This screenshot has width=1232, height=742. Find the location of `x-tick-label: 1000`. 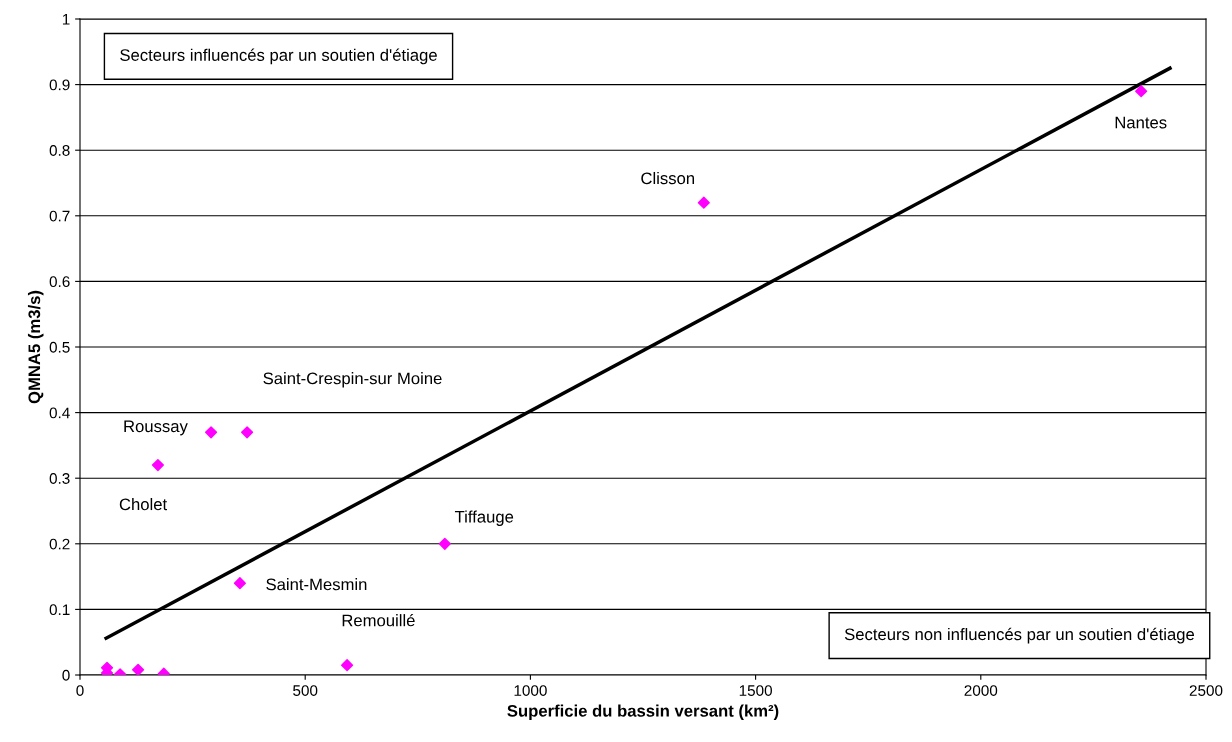

x-tick-label: 1000 is located at coordinates (530, 690).